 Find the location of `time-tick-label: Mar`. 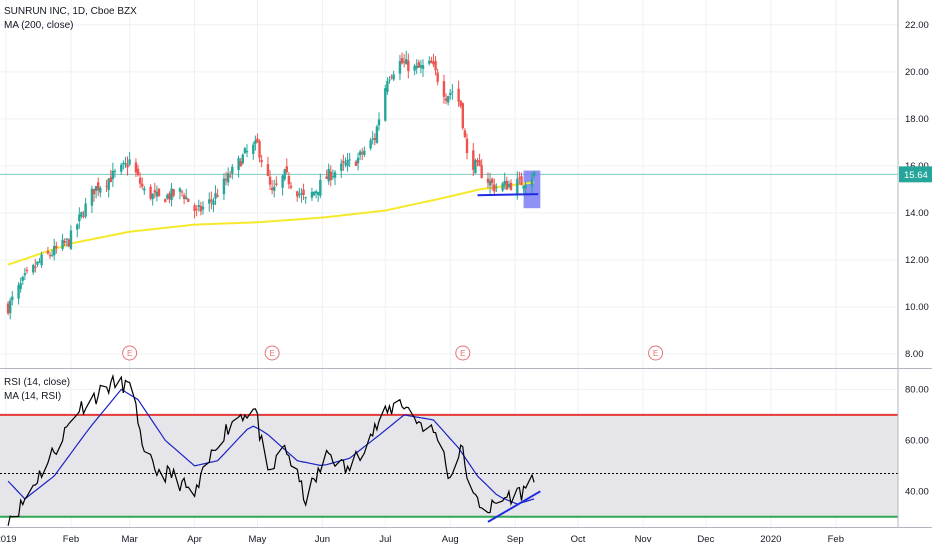

time-tick-label: Mar is located at coordinates (129, 539).